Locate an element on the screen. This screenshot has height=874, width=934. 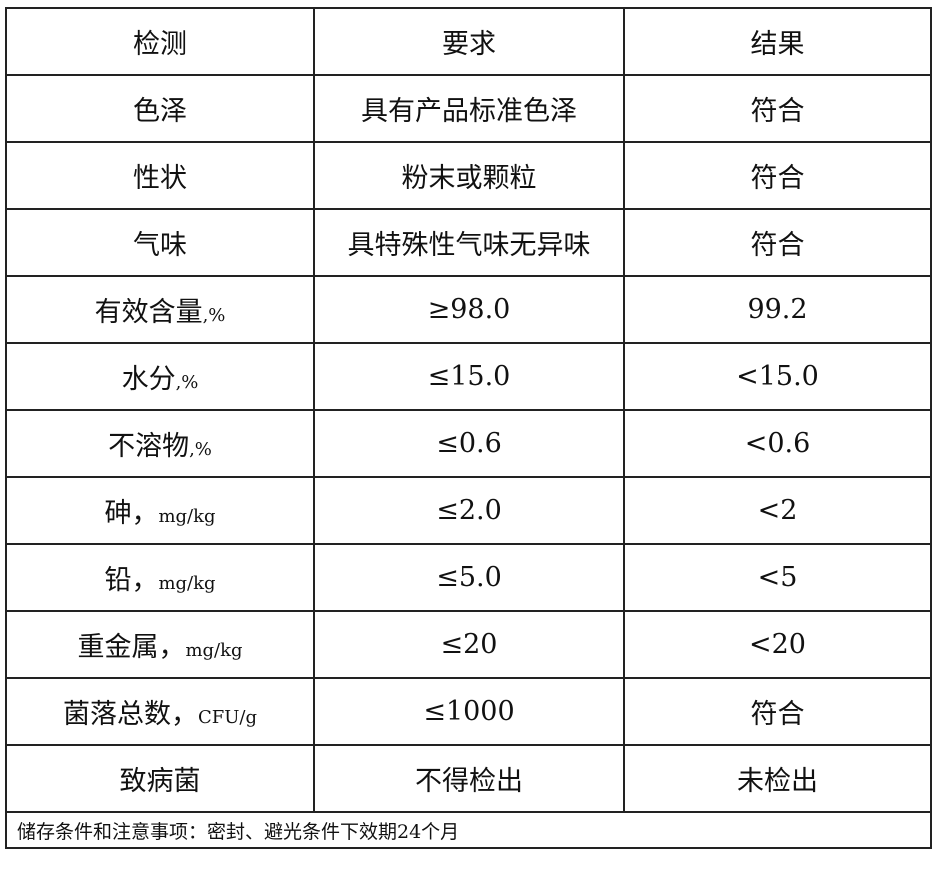
test-item: 菌落总数， is located at coordinates (130, 714).